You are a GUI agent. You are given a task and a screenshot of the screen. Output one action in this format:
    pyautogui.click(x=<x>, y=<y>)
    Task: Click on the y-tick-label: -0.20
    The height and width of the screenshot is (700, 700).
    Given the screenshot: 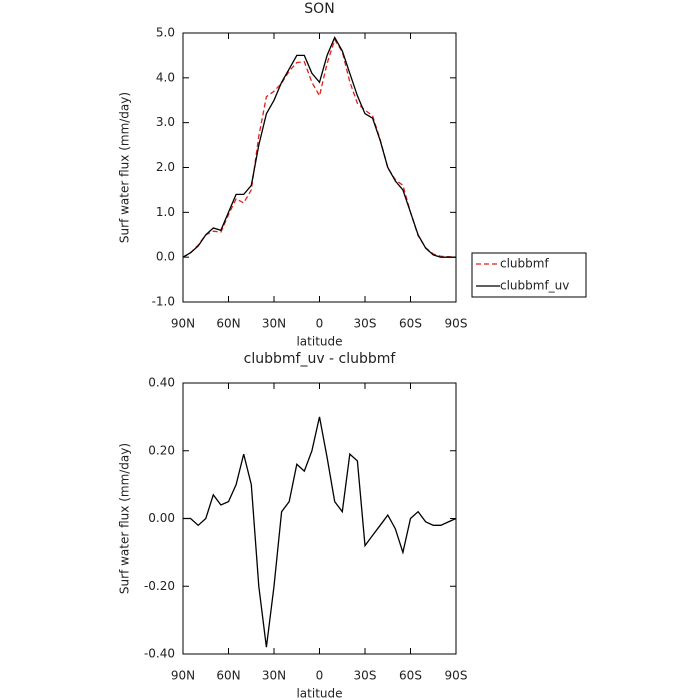 What is the action you would take?
    pyautogui.click(x=159, y=586)
    